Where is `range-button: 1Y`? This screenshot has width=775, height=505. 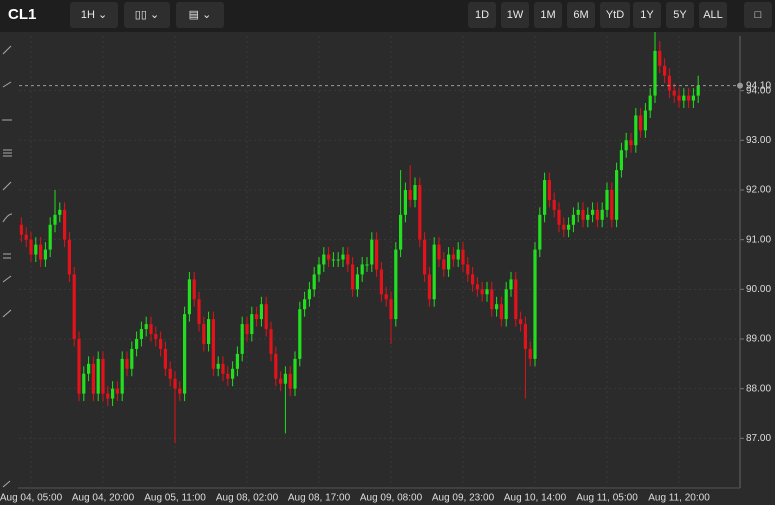
range-button: 1Y is located at coordinates (647, 15).